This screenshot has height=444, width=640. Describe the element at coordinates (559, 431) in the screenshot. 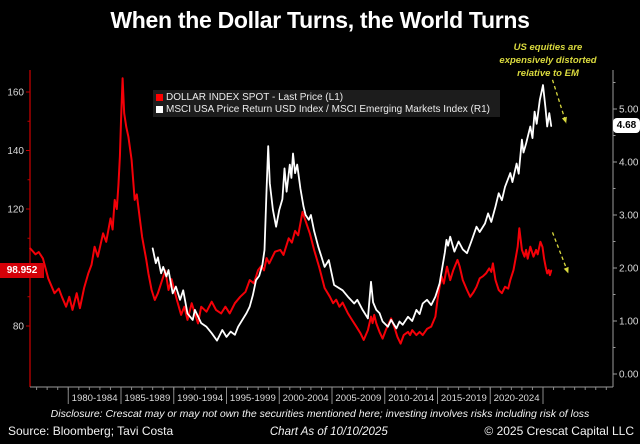

I see `copyright-text: © 2025 Crescat Capital LLC` at that location.